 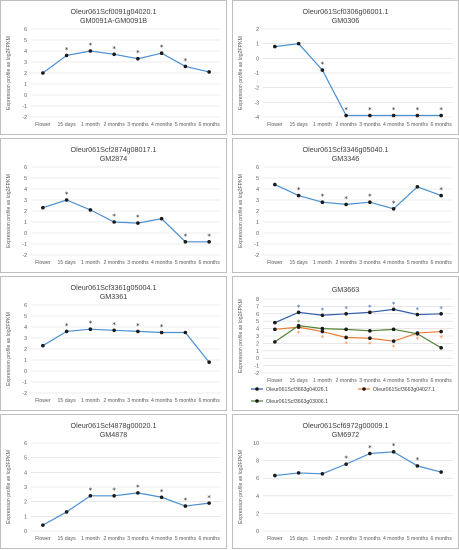 I want to click on chart-title: GM3663, so click(x=345, y=289).